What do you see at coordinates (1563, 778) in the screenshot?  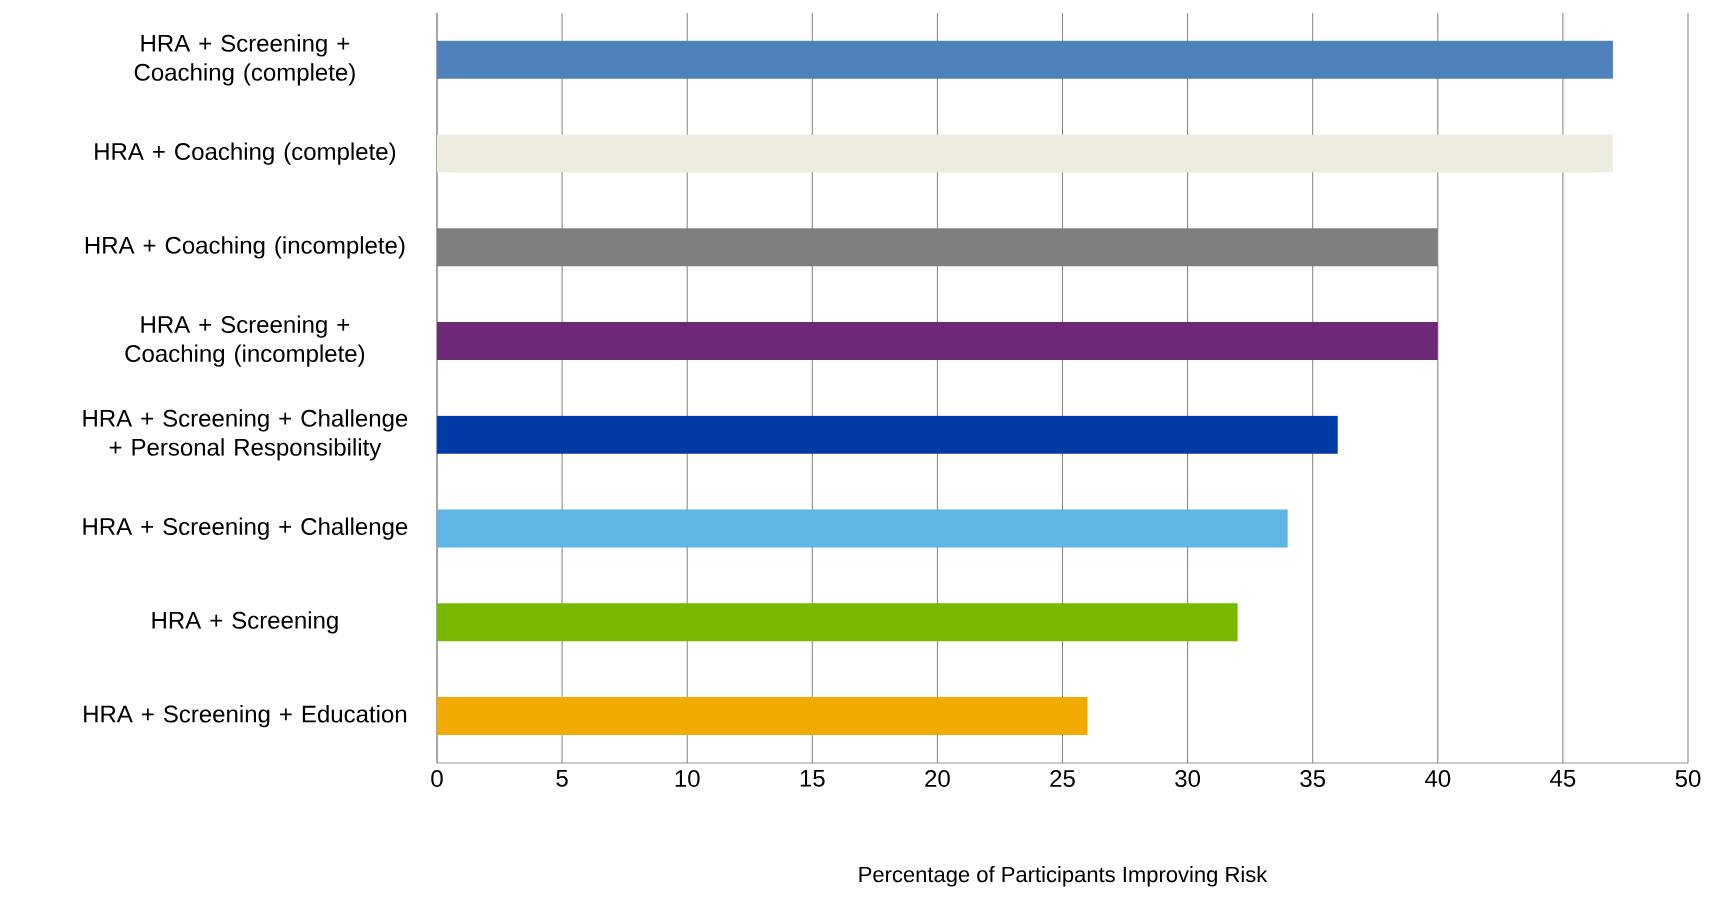 I see `x-tick-label: 45` at bounding box center [1563, 778].